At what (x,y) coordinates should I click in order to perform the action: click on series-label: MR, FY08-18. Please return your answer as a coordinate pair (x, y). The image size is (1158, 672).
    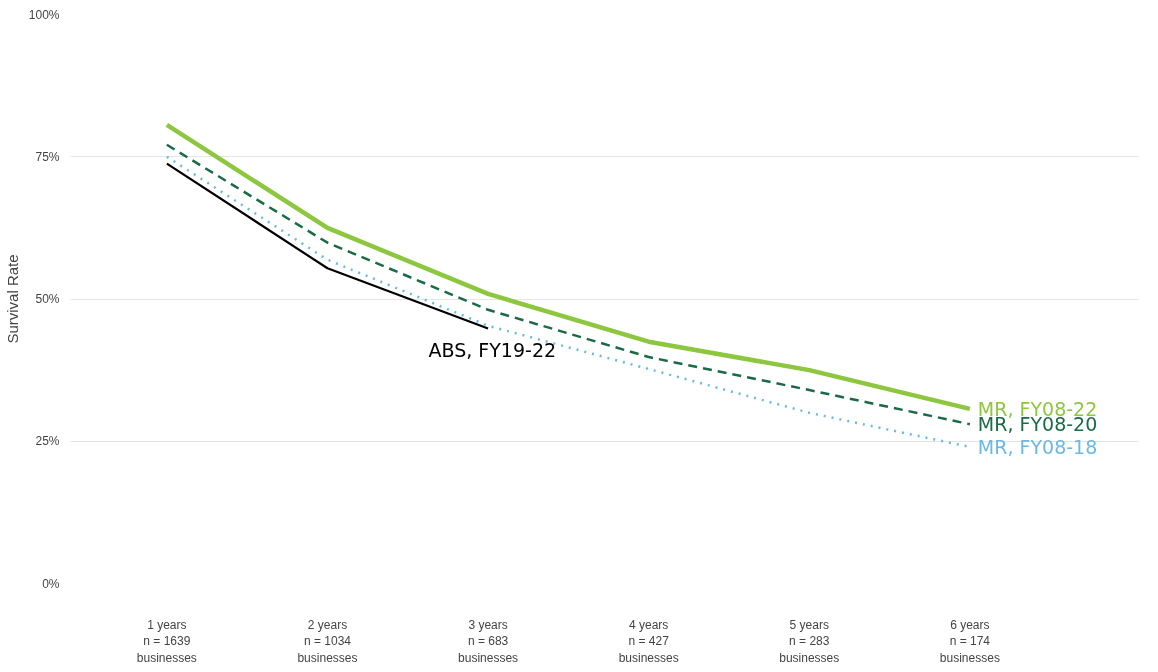
    Looking at the image, I should click on (1037, 446).